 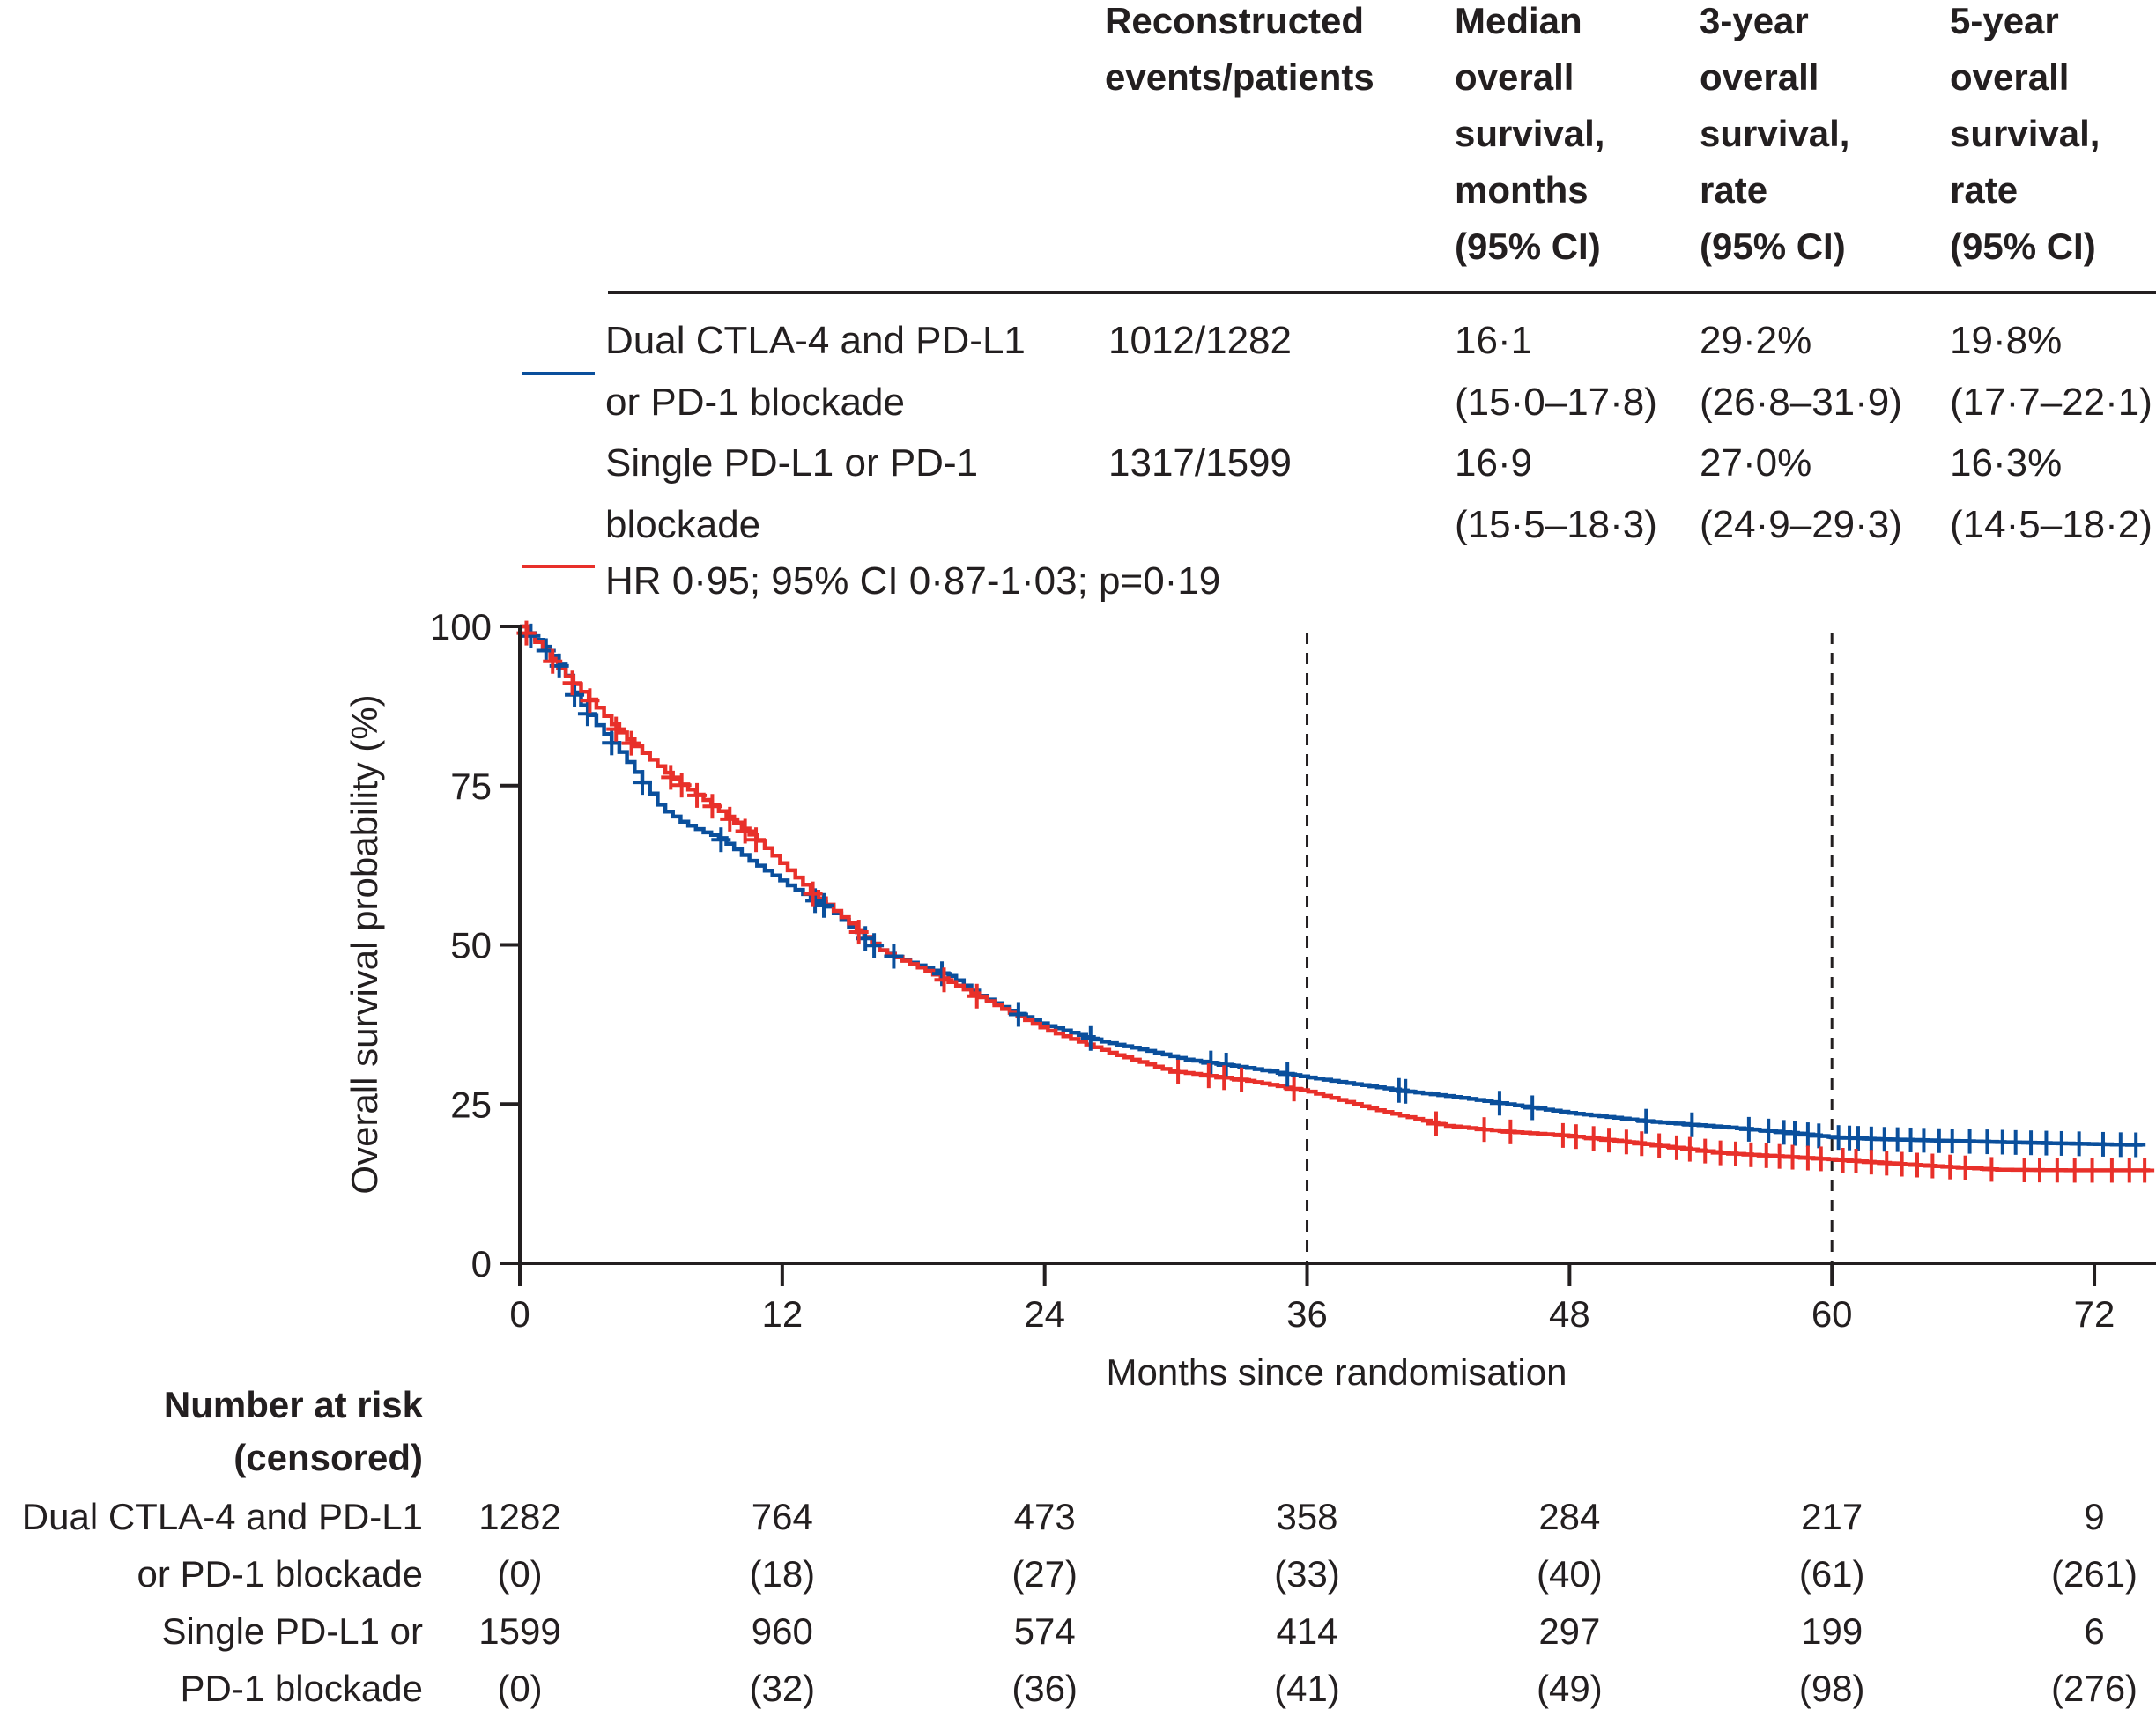 I want to click on risk-at-risk-value: 1599, so click(x=520, y=1631).